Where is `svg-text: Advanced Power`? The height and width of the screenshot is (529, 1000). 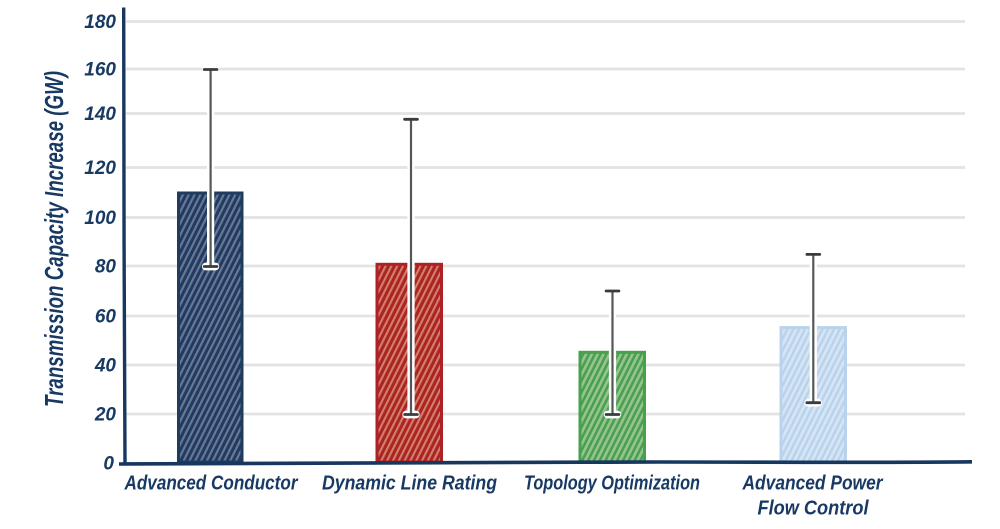
svg-text: Advanced Power is located at coordinates (813, 484).